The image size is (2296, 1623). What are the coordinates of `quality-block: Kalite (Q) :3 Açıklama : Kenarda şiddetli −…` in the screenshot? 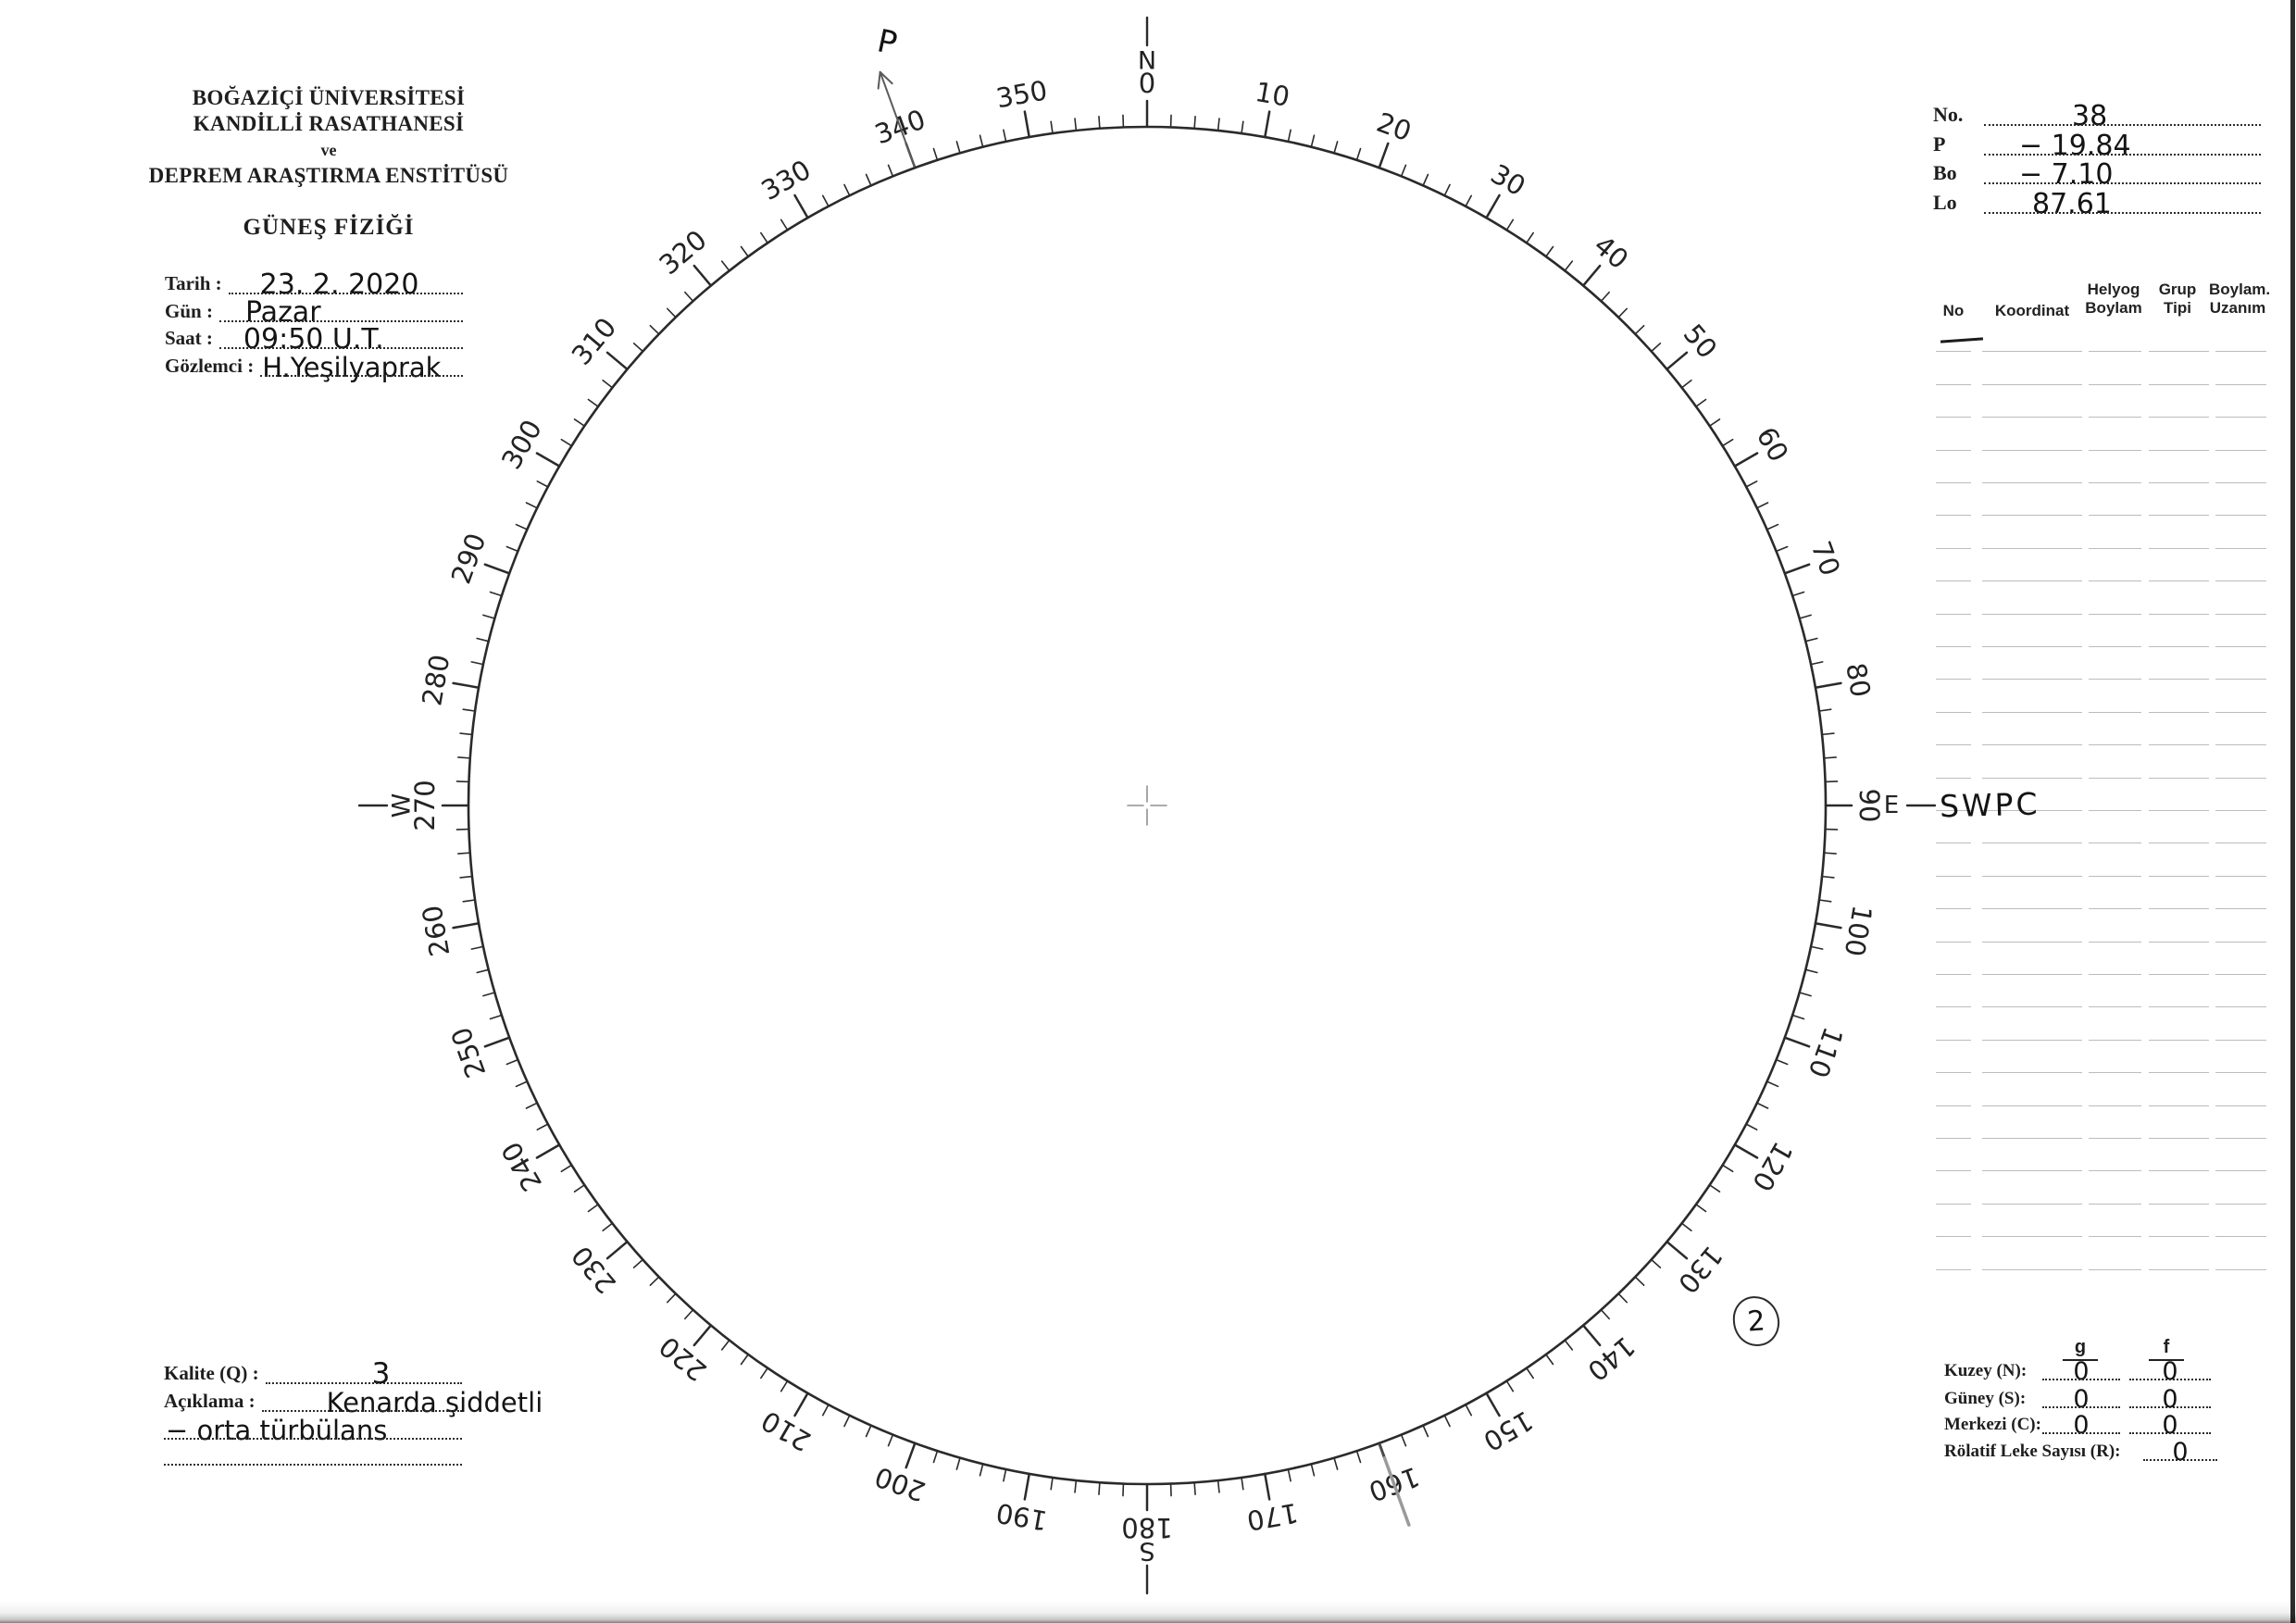 It's located at (353, 1414).